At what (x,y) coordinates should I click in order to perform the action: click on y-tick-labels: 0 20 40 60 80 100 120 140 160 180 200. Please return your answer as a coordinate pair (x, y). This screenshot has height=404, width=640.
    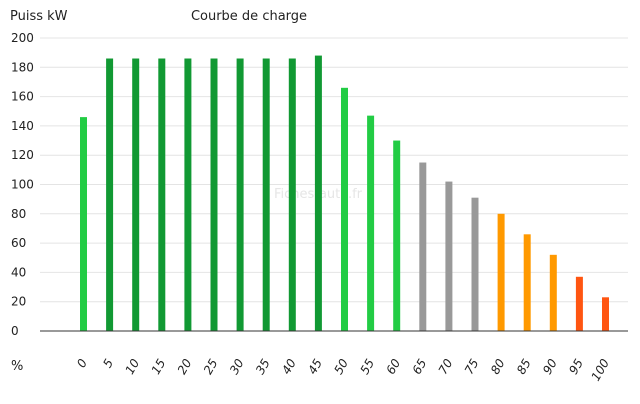
    Looking at the image, I should click on (22, 184).